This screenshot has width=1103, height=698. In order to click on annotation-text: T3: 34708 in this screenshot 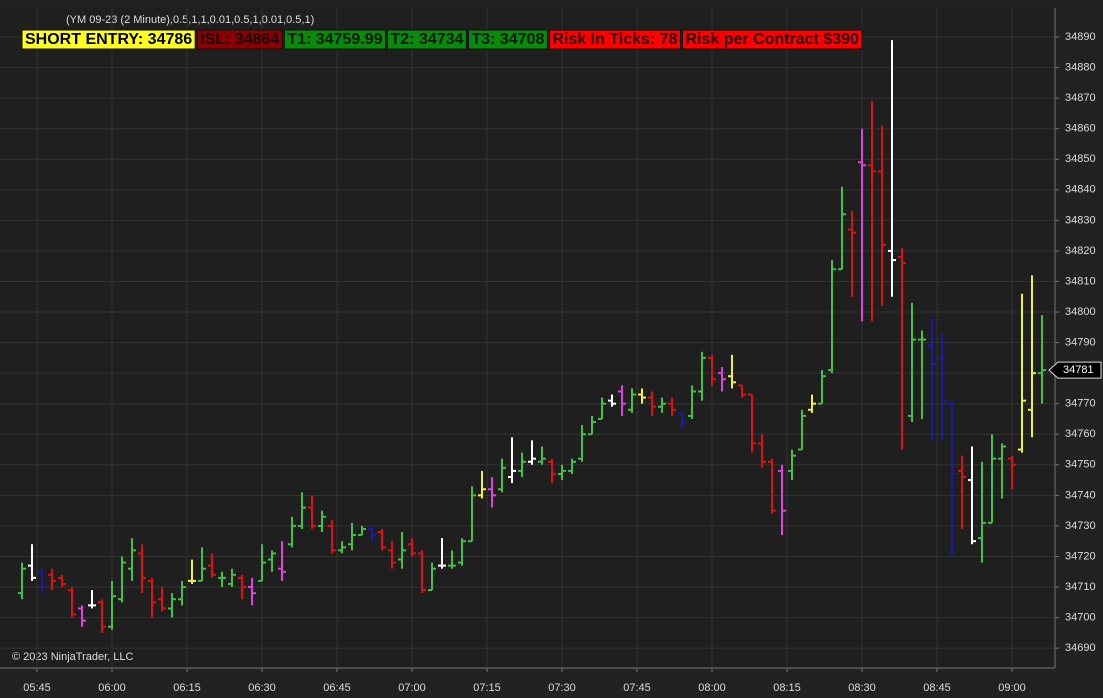, I will do `click(507, 39)`.